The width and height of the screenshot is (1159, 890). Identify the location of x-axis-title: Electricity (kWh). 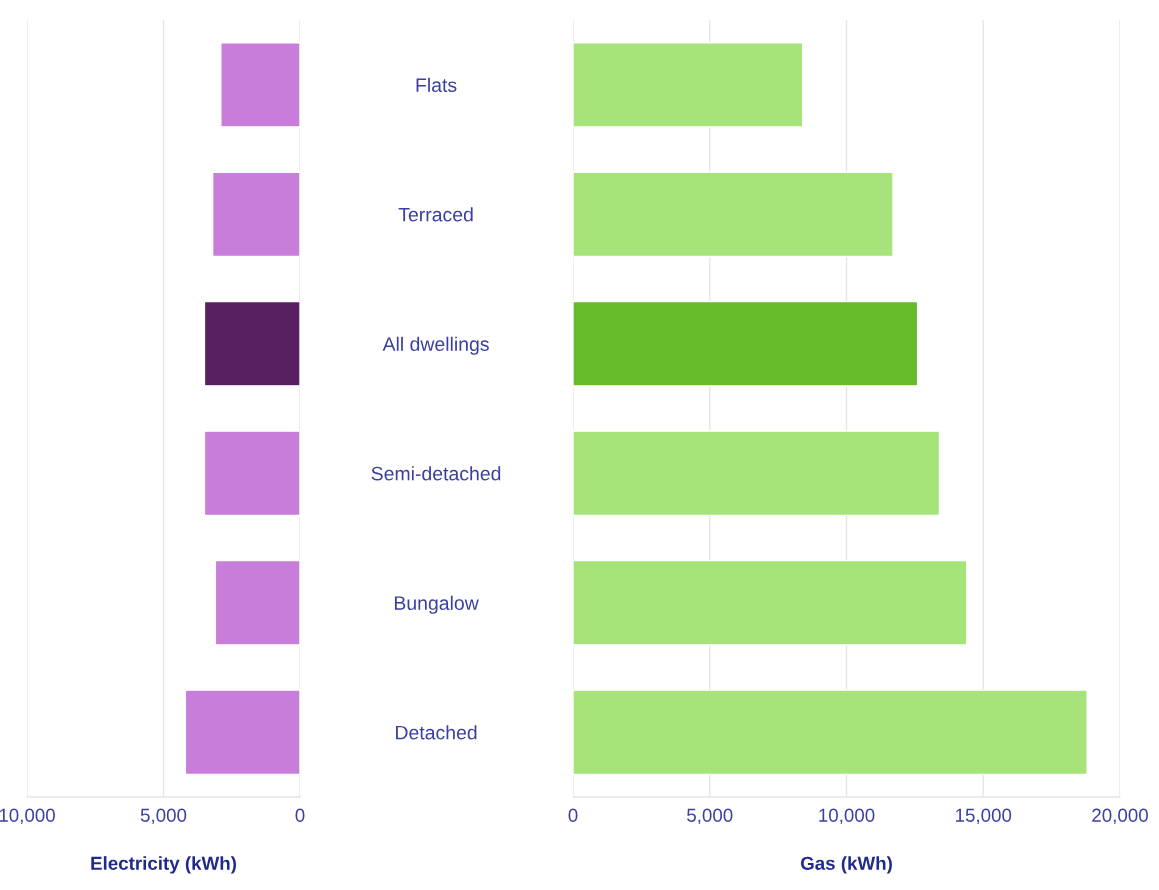
(164, 865).